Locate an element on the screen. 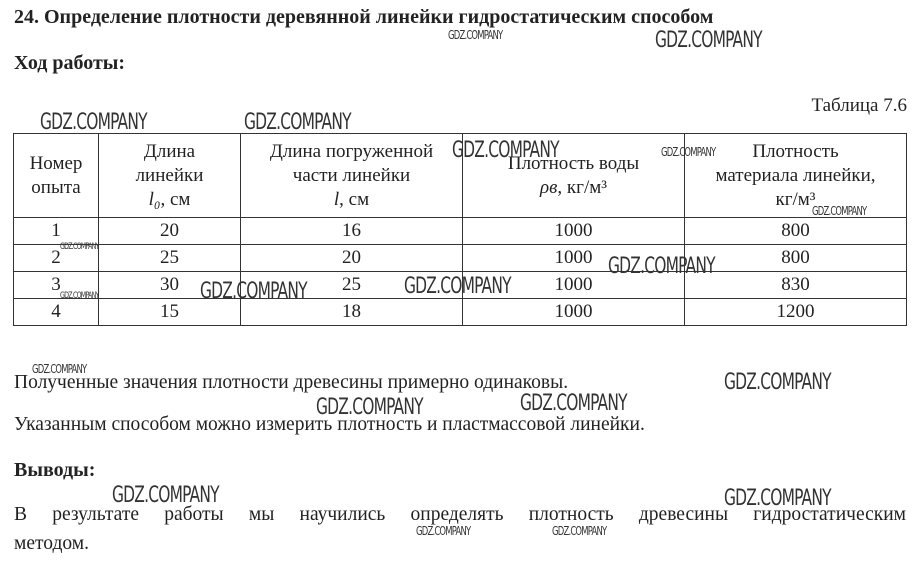 Image resolution: width=919 pixels, height=568 pixels. cell: 16 is located at coordinates (351, 231).